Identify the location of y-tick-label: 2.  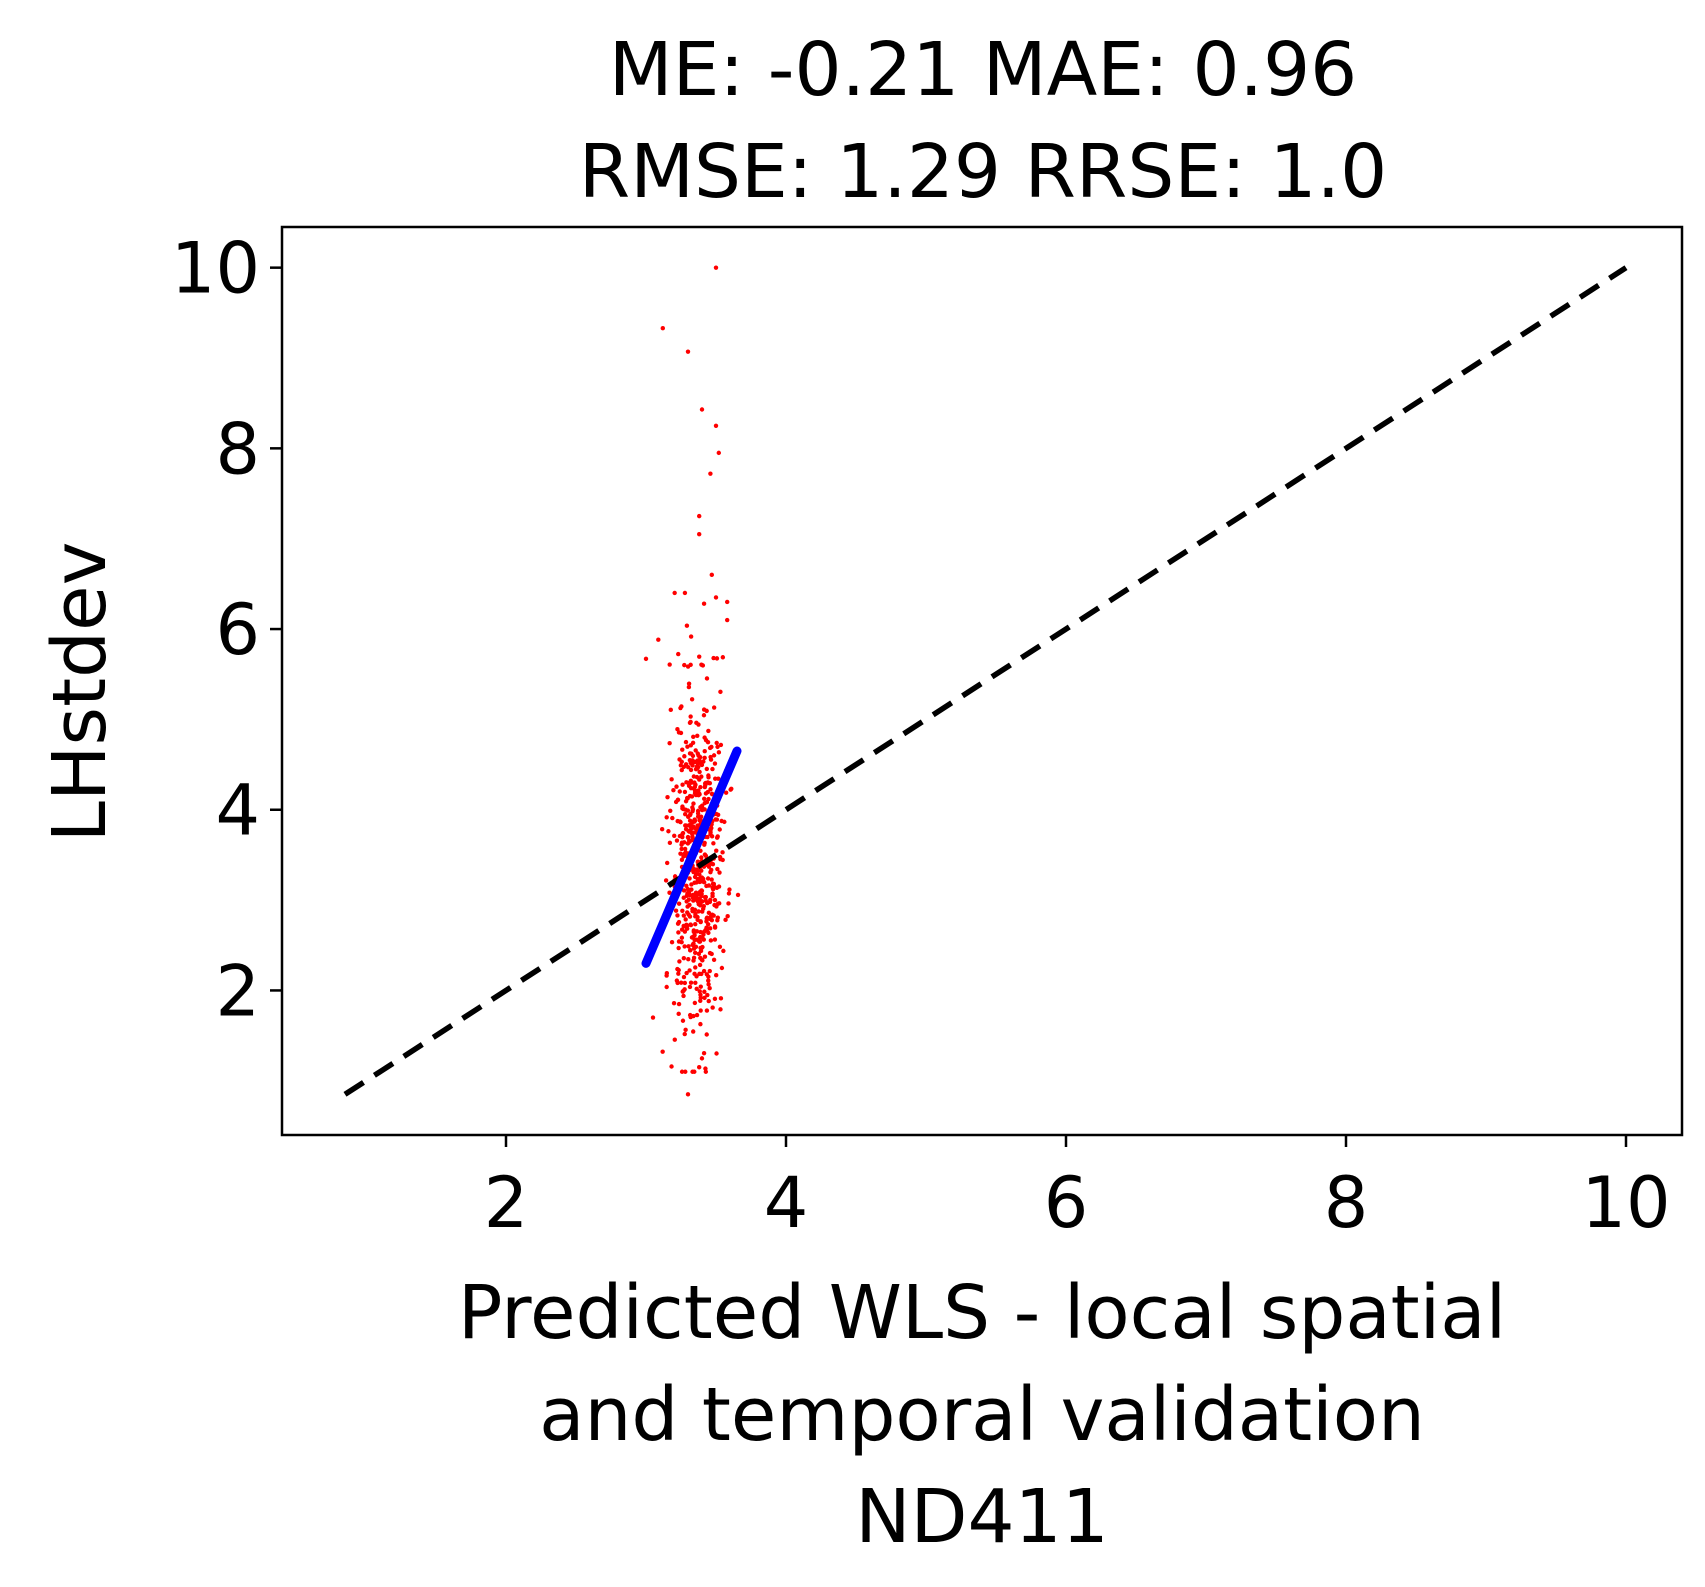
(237, 991).